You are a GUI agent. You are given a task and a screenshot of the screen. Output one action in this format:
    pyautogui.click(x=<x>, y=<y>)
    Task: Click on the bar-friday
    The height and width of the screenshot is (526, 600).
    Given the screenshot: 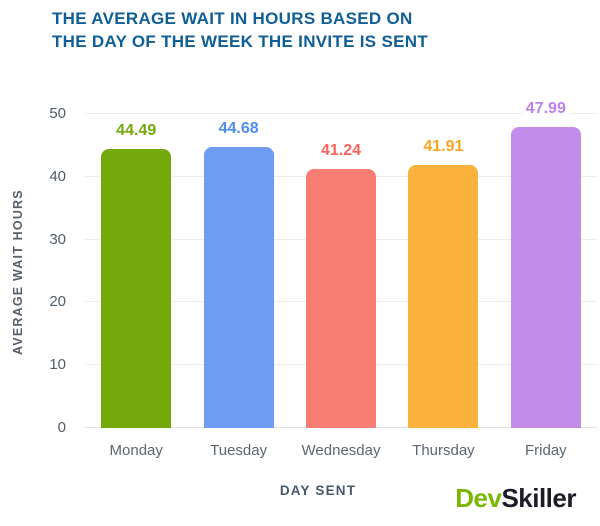 What is the action you would take?
    pyautogui.click(x=545, y=277)
    